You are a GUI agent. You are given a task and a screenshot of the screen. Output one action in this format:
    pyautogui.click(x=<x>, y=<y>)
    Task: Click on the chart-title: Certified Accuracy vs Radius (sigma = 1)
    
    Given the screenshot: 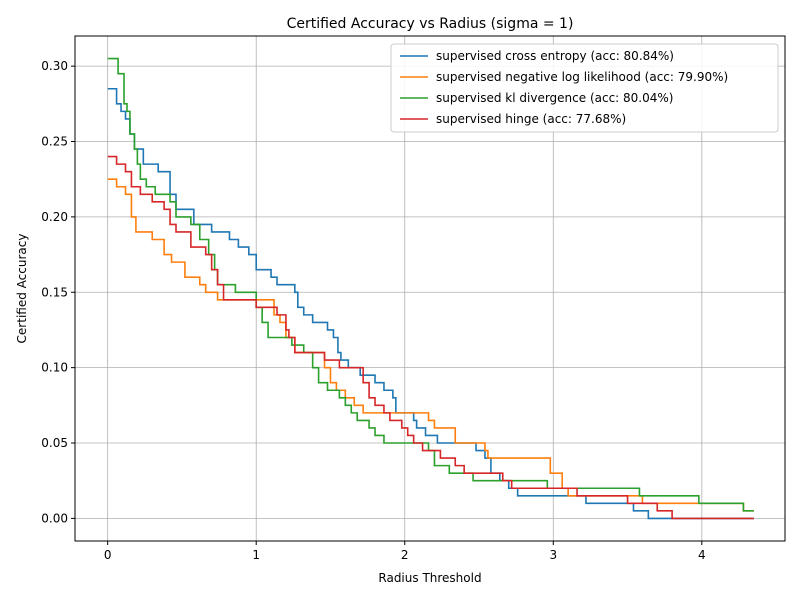 What is the action you would take?
    pyautogui.click(x=430, y=24)
    